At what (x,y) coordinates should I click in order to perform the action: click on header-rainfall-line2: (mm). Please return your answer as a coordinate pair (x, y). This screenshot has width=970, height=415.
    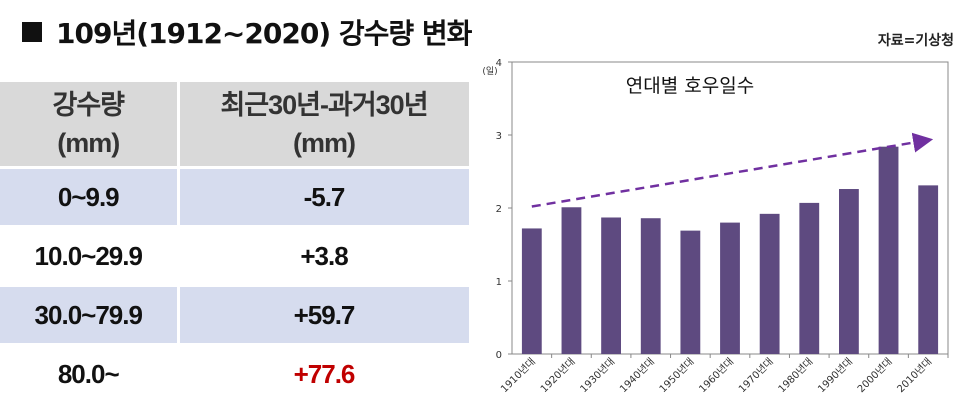
    Looking at the image, I should click on (88, 143).